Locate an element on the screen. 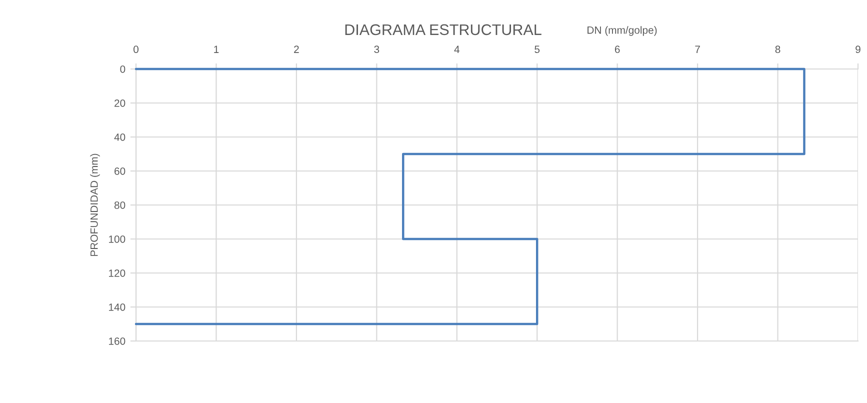 This screenshot has width=867, height=403. y-axis-title: PROFUNDIDAD (mm) is located at coordinates (95, 205).